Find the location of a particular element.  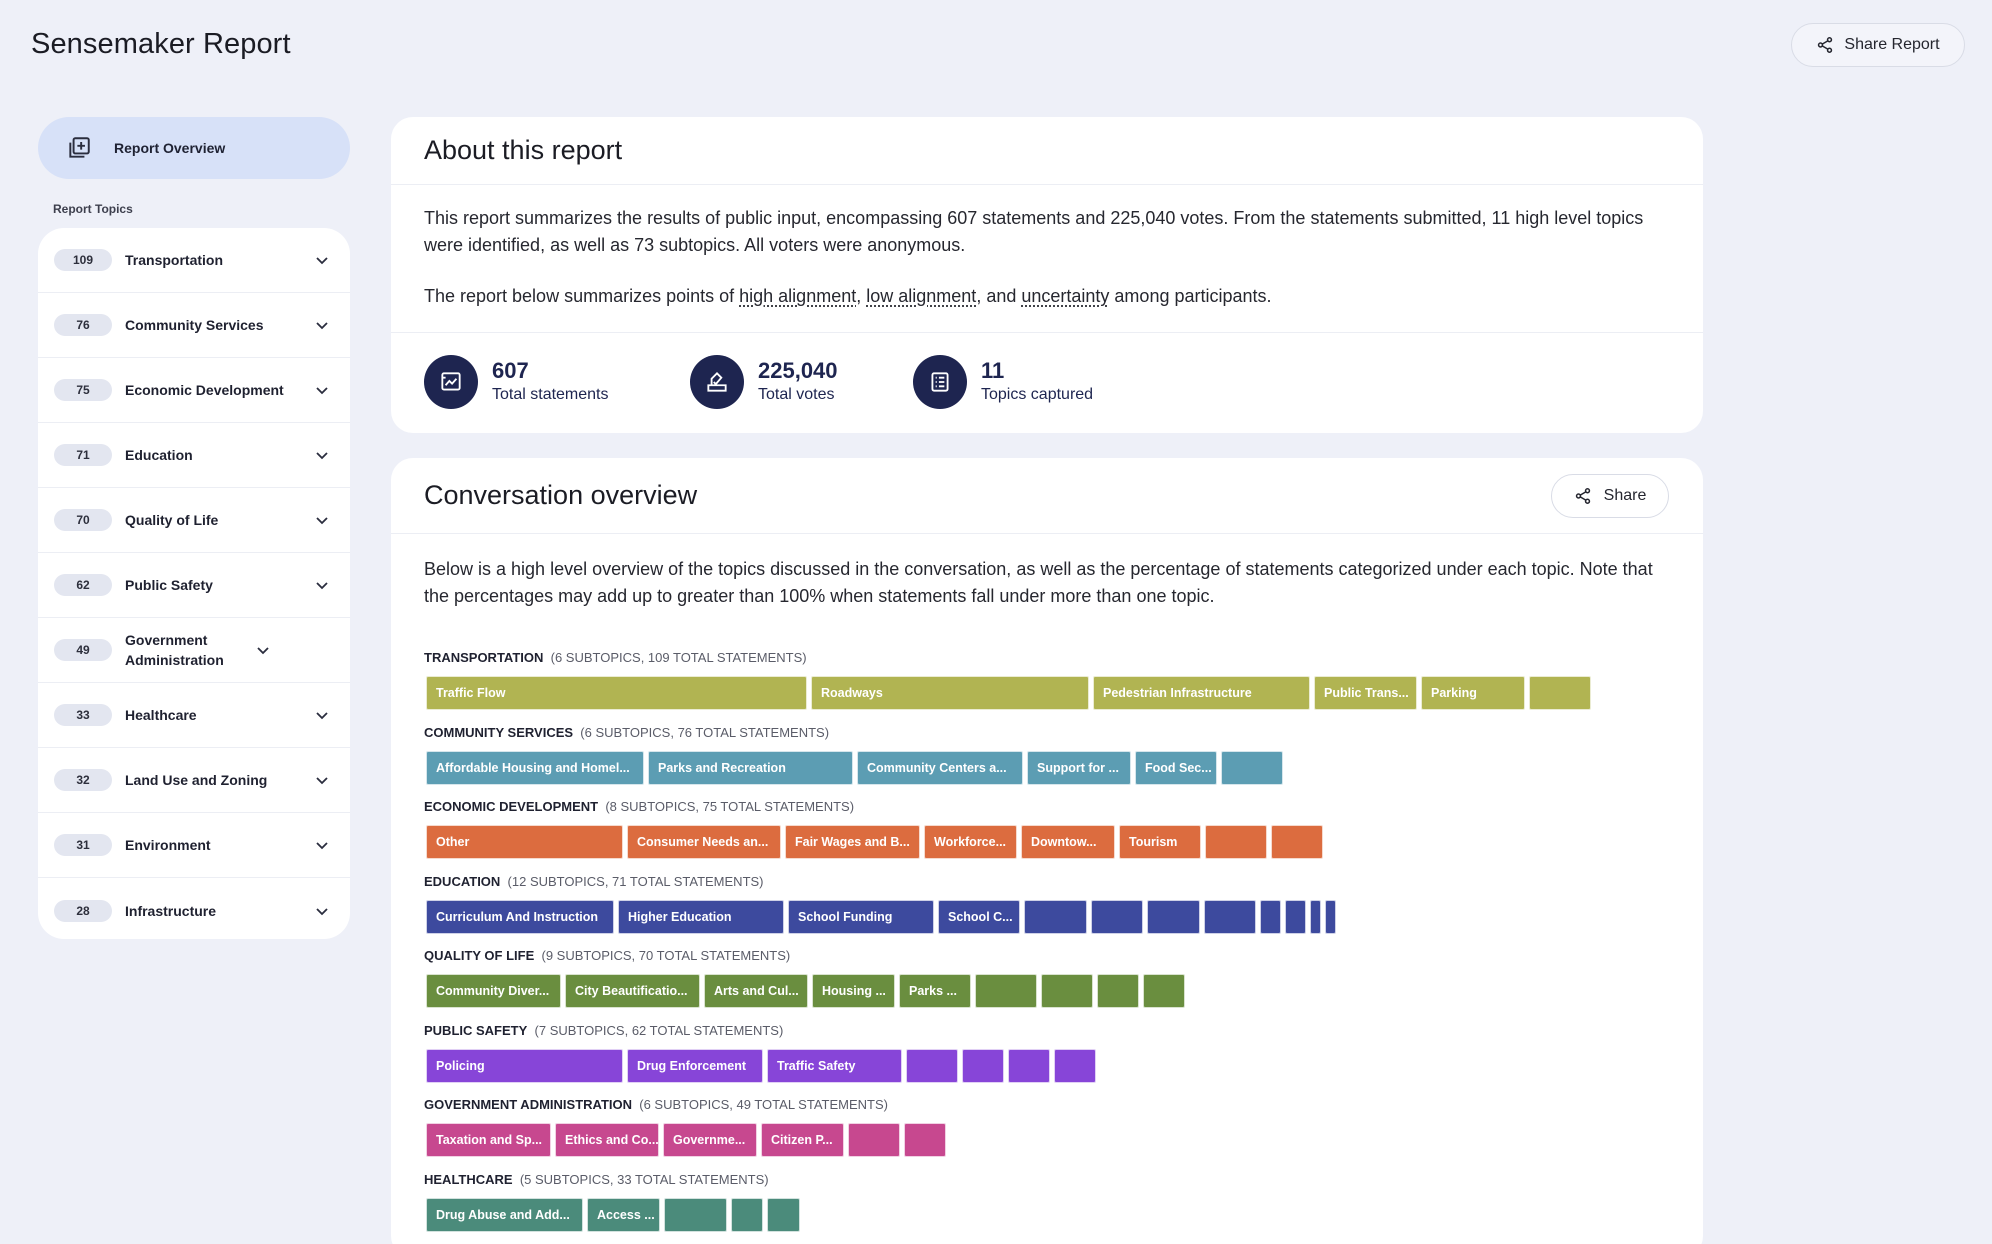

sidebar-item-healthcare: 33 Healthcare is located at coordinates (194, 715).